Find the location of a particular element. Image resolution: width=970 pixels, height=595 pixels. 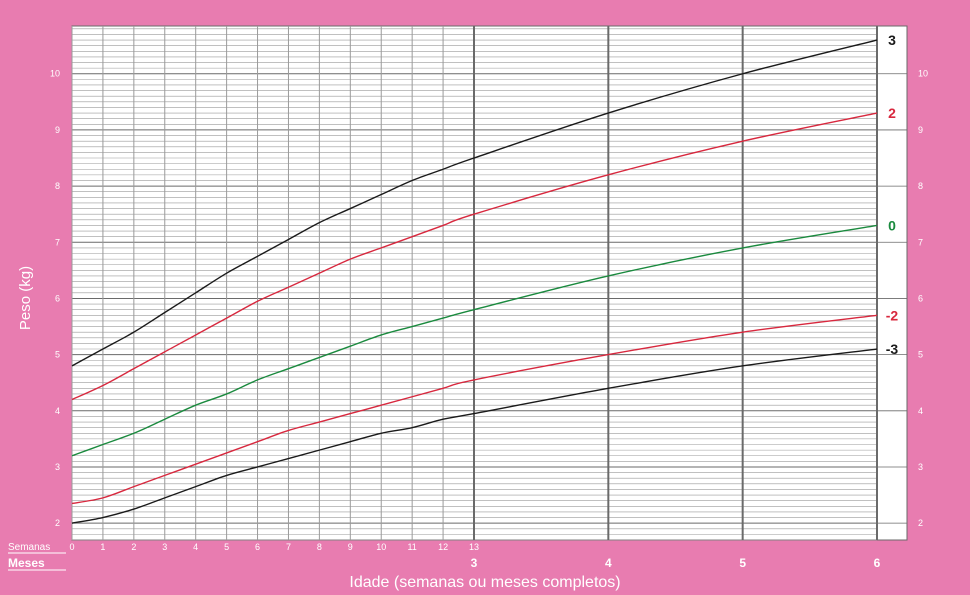

week-tick-label: 10 is located at coordinates (381, 547).